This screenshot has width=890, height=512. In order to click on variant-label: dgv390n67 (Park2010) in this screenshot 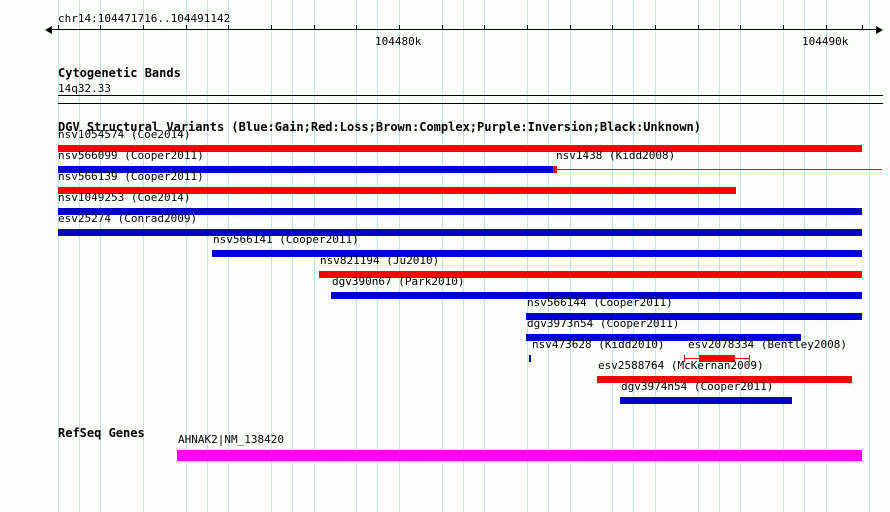, I will do `click(398, 281)`.